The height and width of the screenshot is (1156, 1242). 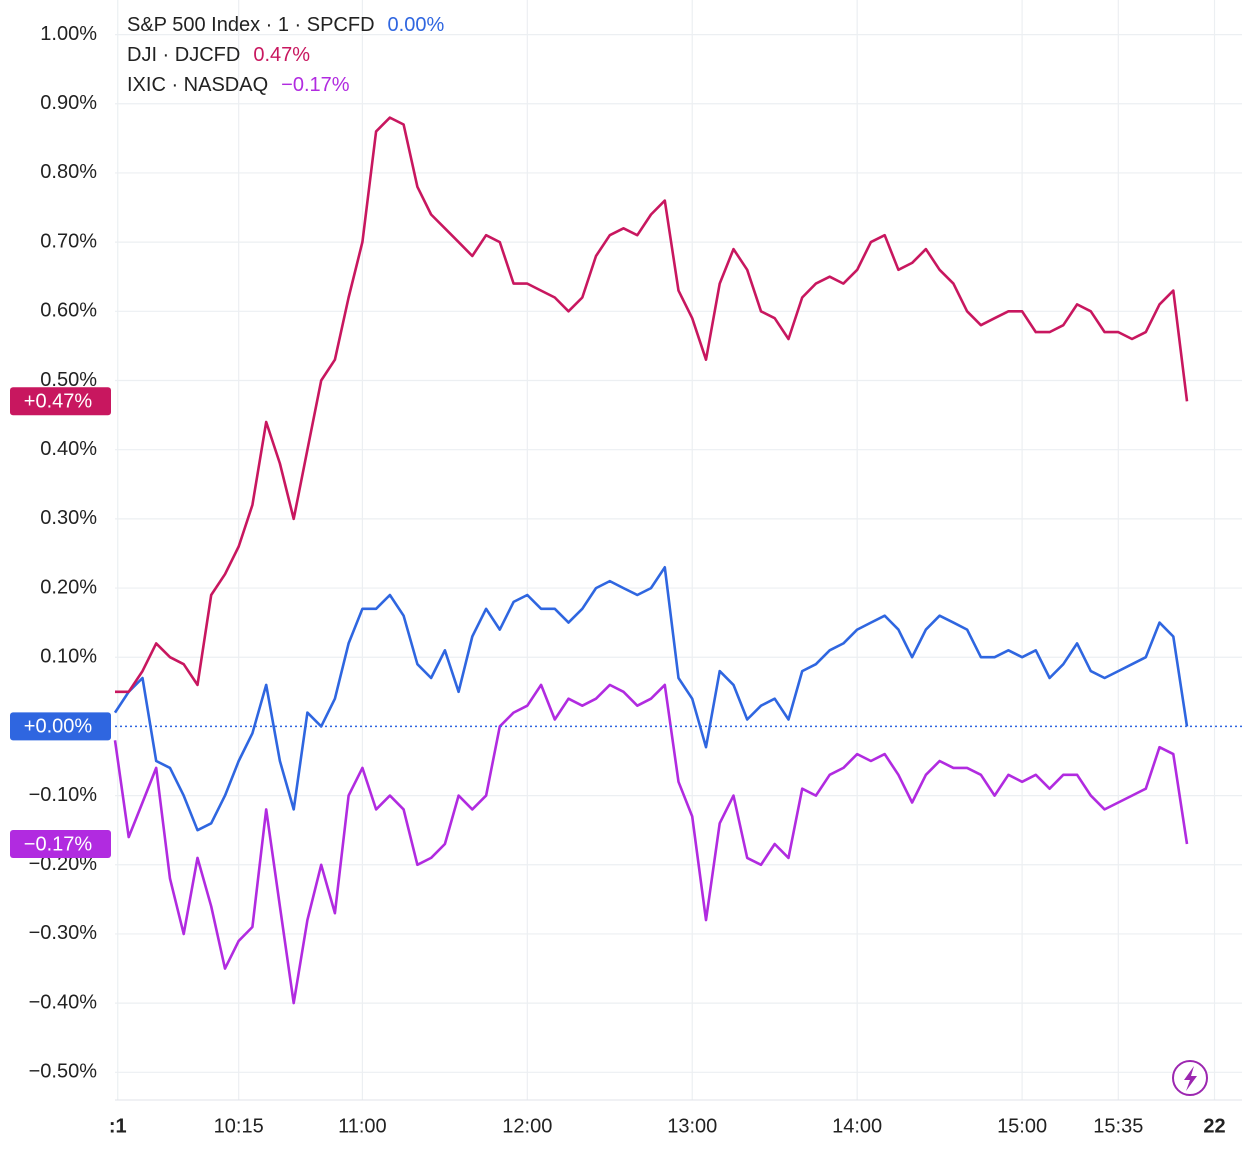 What do you see at coordinates (1022, 1126) in the screenshot?
I see `x-tick-label: 15:00` at bounding box center [1022, 1126].